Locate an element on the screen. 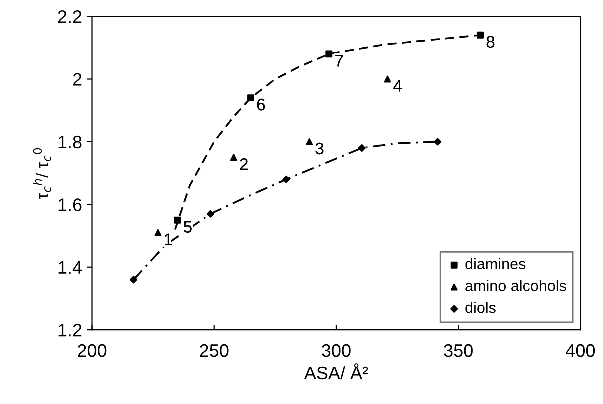  y-tick-label: 2.2 is located at coordinates (70, 17).